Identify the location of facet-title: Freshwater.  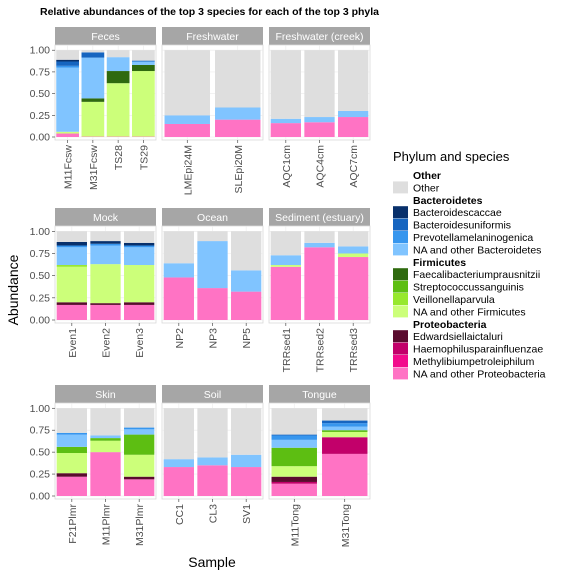
(212, 37).